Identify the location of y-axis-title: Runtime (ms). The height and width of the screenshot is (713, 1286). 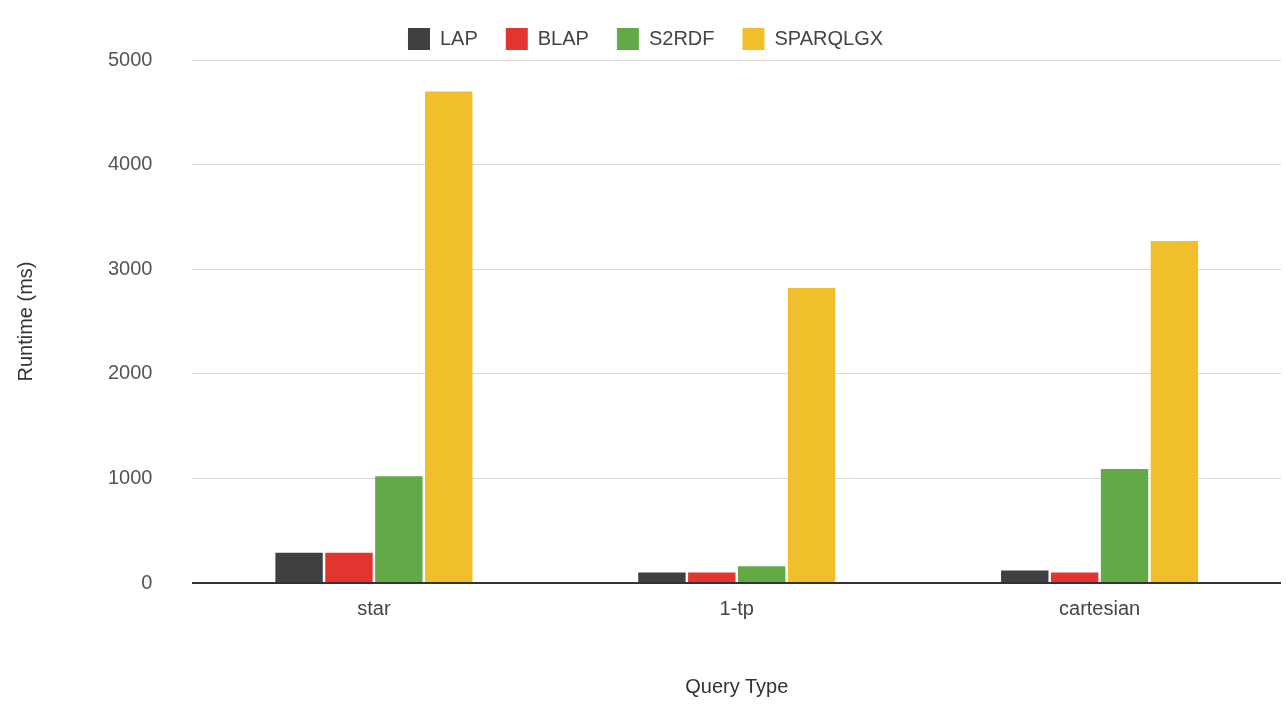
(24, 321).